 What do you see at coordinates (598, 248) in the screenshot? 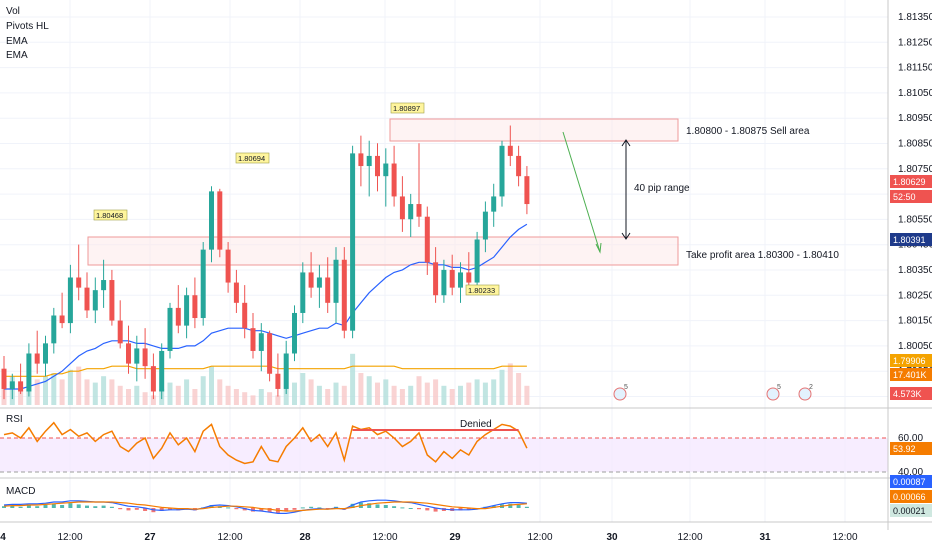
I see `projection-arrowhead` at bounding box center [598, 248].